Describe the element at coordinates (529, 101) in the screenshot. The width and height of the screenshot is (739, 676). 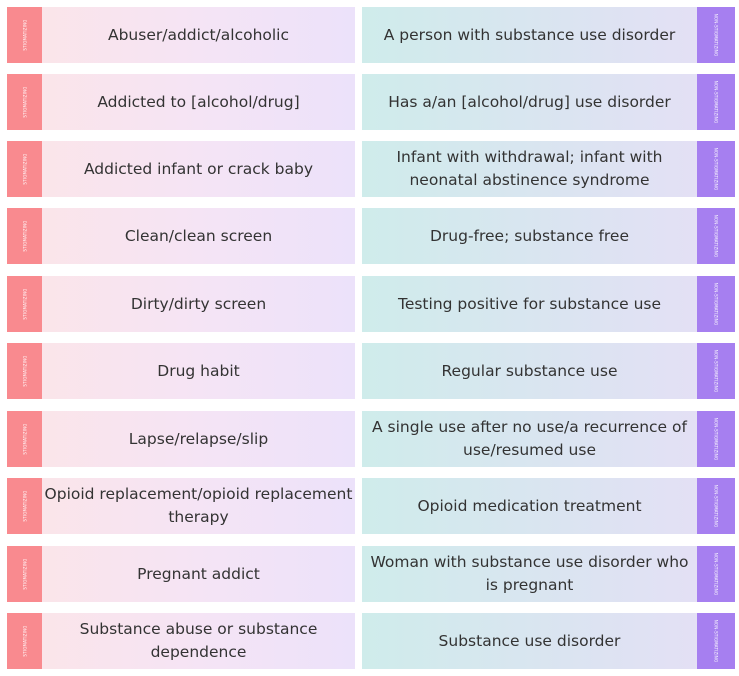
I see `non-stigmatizing-term: Has a/an [alcohol/drug] use disorder` at that location.